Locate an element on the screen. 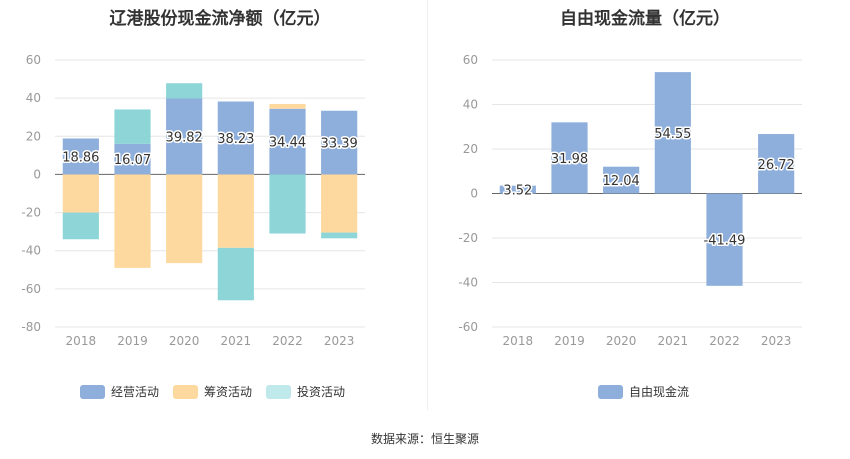 The width and height of the screenshot is (850, 459). data-label: 38.23 is located at coordinates (235, 139).